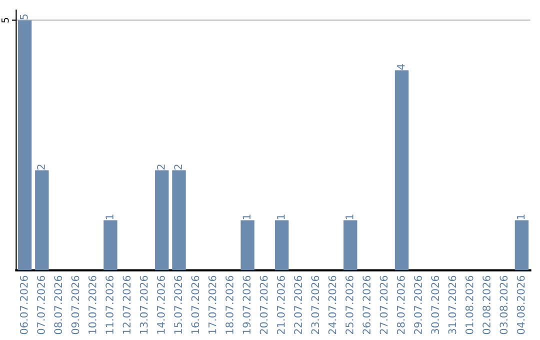 Image resolution: width=540 pixels, height=340 pixels. I want to click on x-tick-label: 14.07.2026, so click(161, 305).